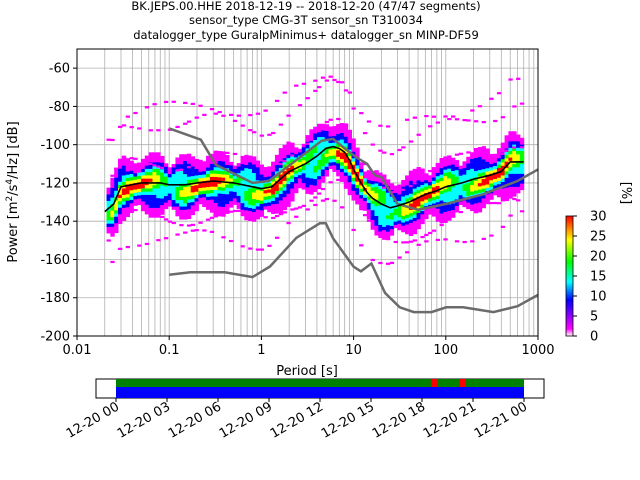 Image resolution: width=640 pixels, height=480 pixels. Describe the element at coordinates (445, 350) in the screenshot. I see `x-tick-label: 100` at that location.